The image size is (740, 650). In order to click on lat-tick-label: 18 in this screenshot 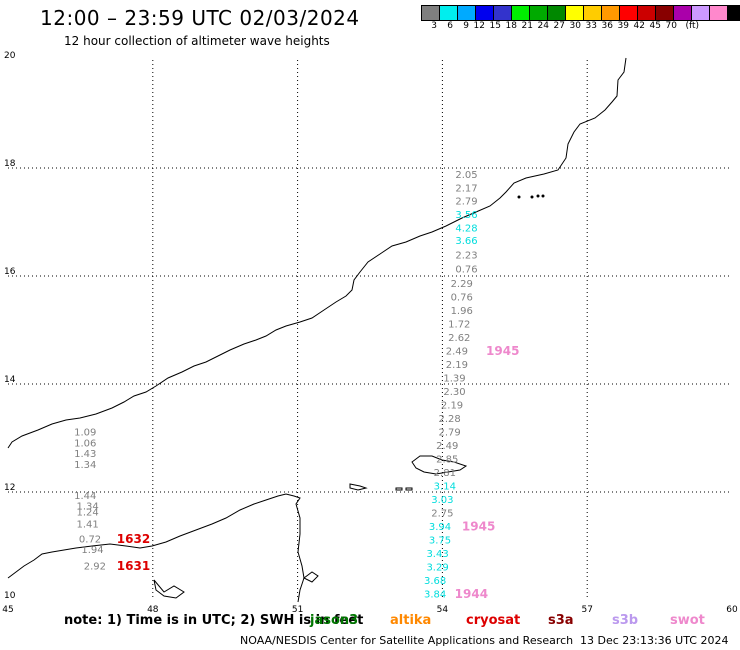, I will do `click(10, 164)`.